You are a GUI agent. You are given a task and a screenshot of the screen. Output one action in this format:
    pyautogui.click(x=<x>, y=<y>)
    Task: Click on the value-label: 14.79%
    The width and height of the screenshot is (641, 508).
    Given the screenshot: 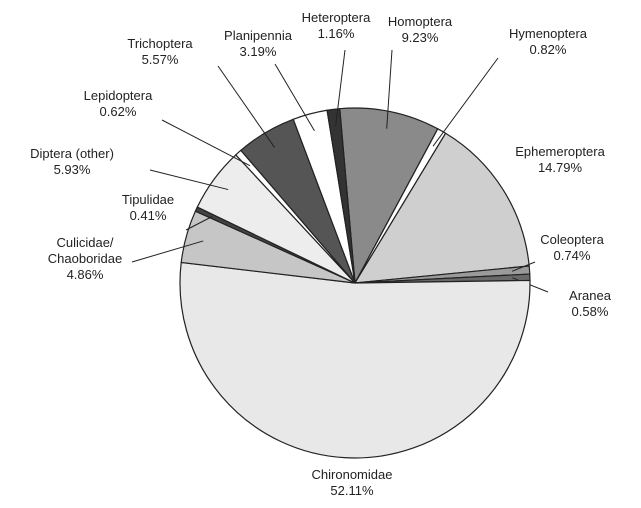 What is the action you would take?
    pyautogui.click(x=560, y=167)
    